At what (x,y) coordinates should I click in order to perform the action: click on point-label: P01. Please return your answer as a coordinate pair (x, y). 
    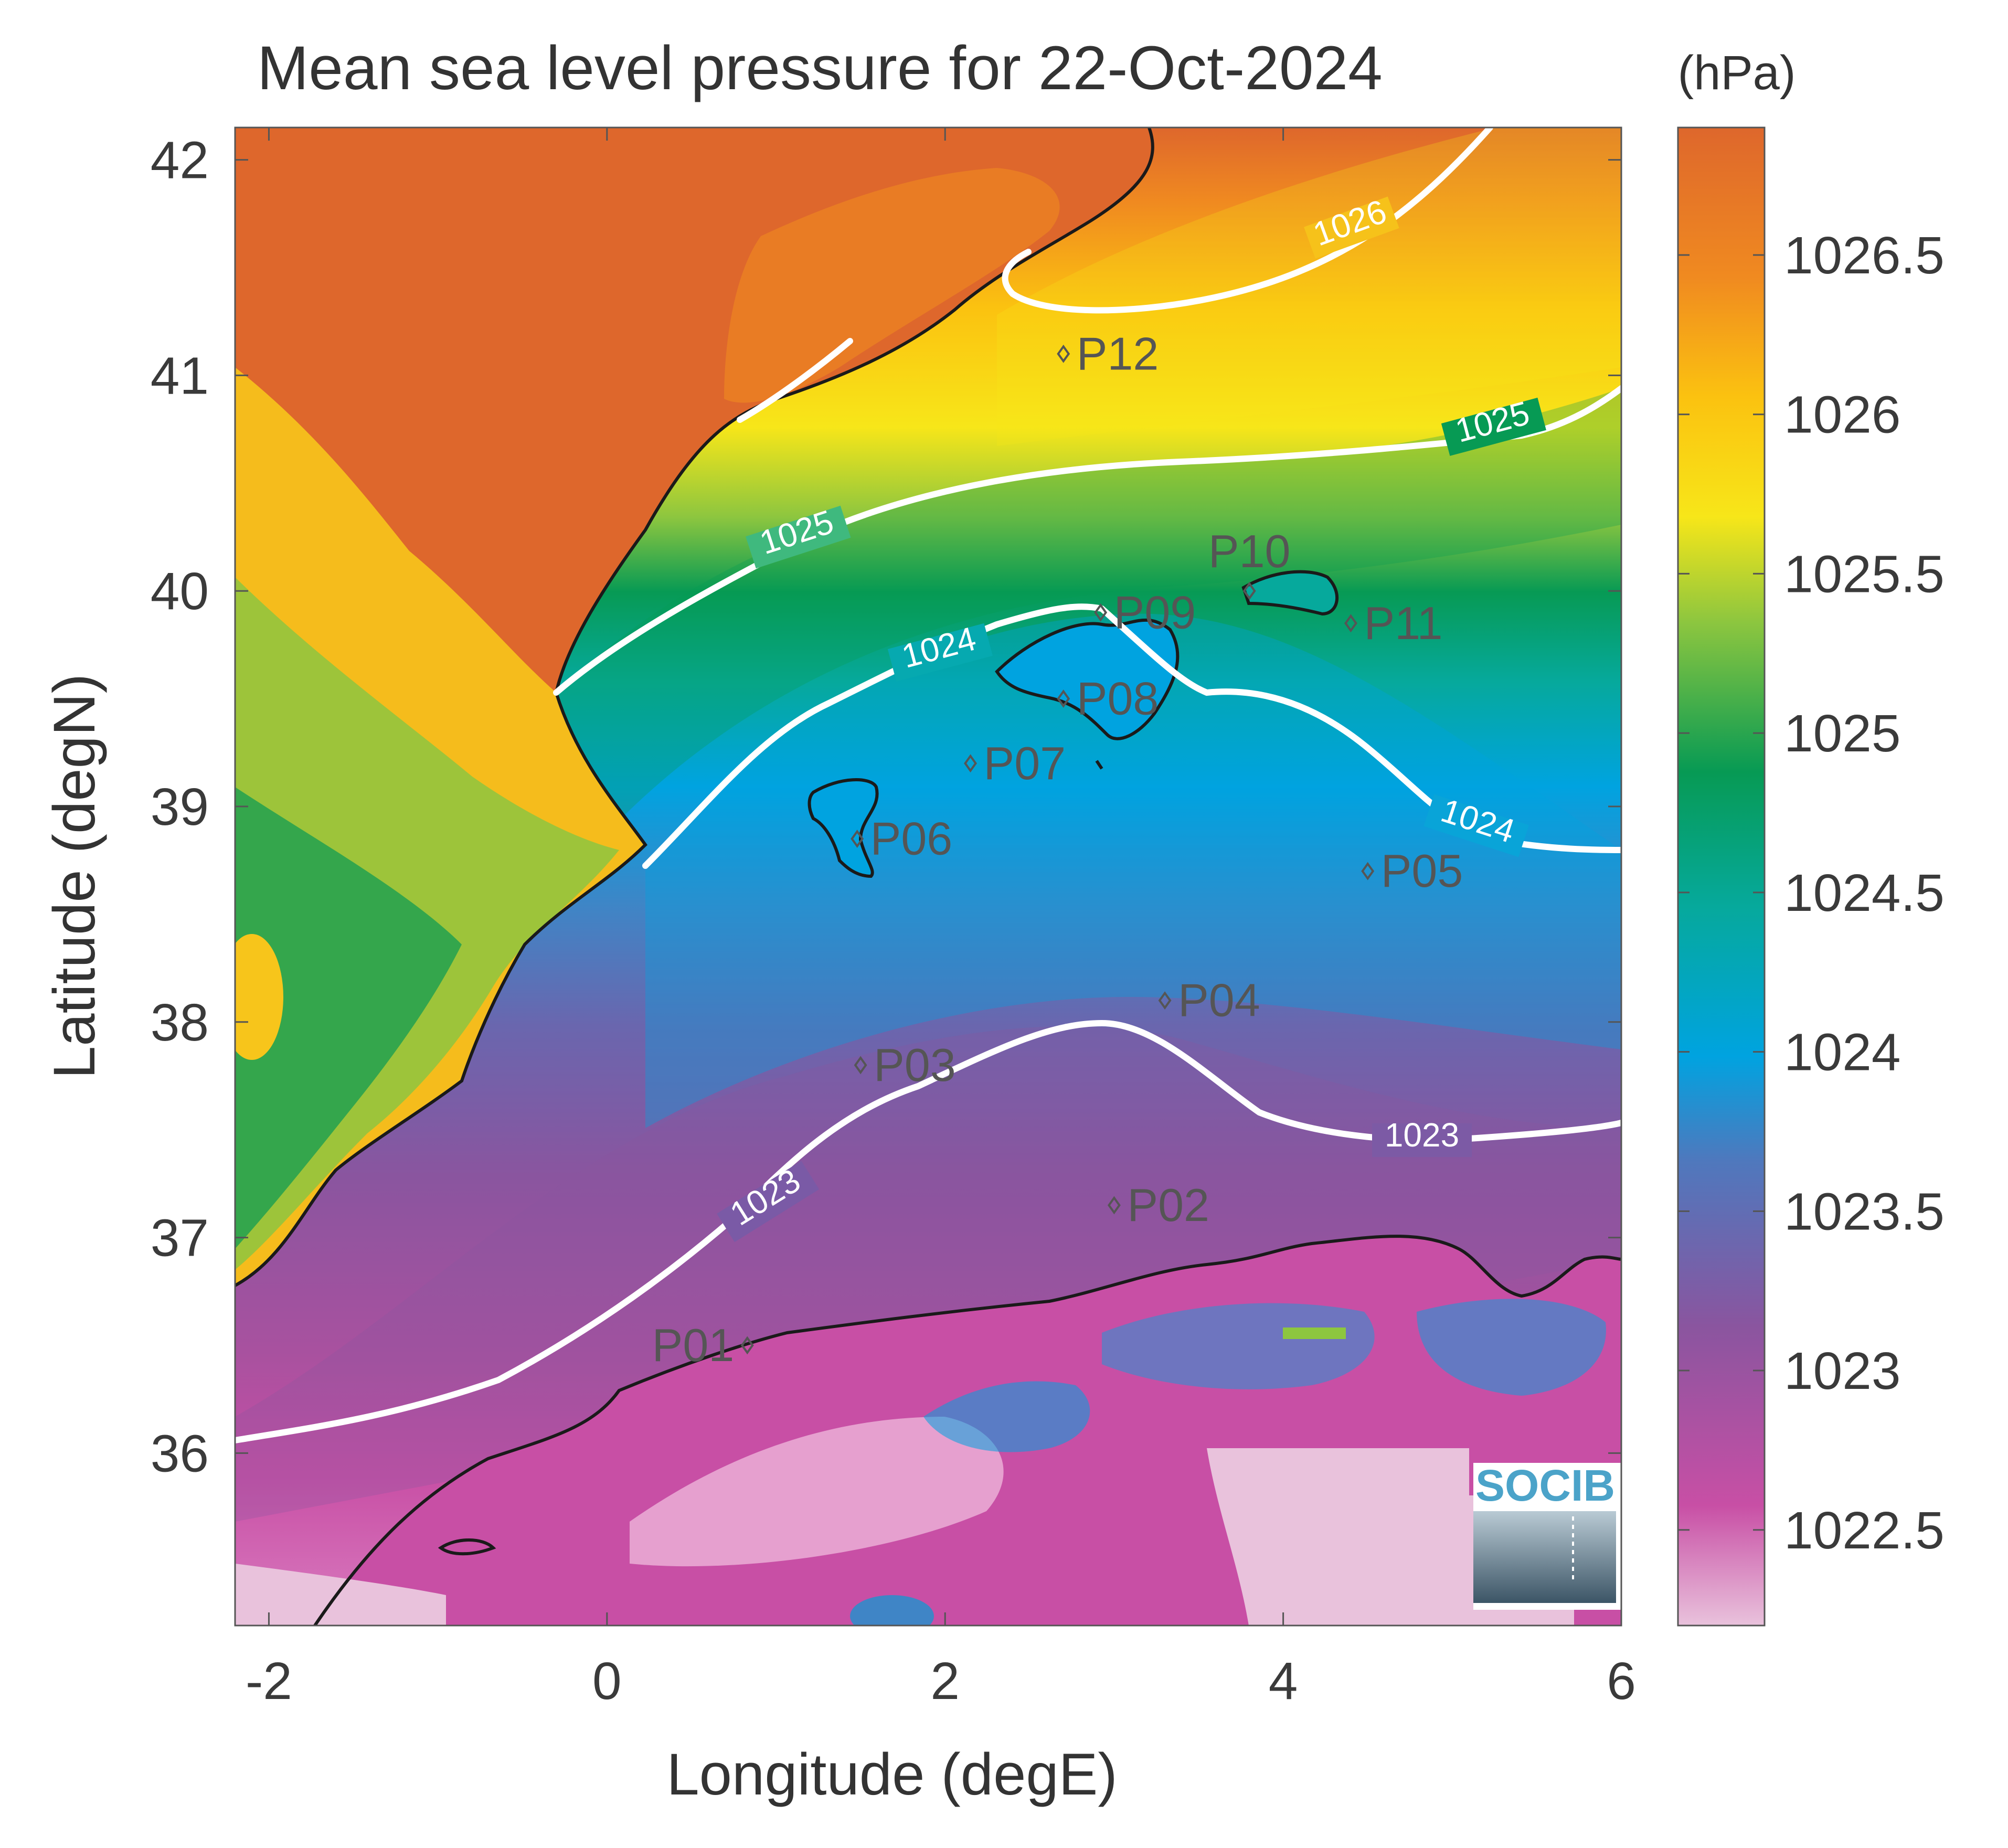
    Looking at the image, I should click on (693, 1345).